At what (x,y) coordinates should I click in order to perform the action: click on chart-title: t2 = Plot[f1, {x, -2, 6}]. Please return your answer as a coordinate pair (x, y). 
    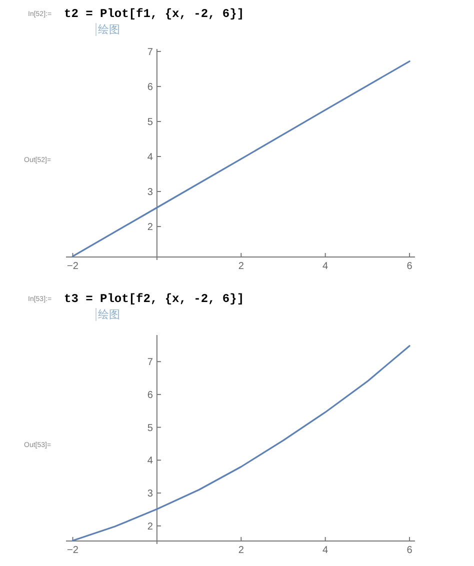
    Looking at the image, I should click on (154, 14).